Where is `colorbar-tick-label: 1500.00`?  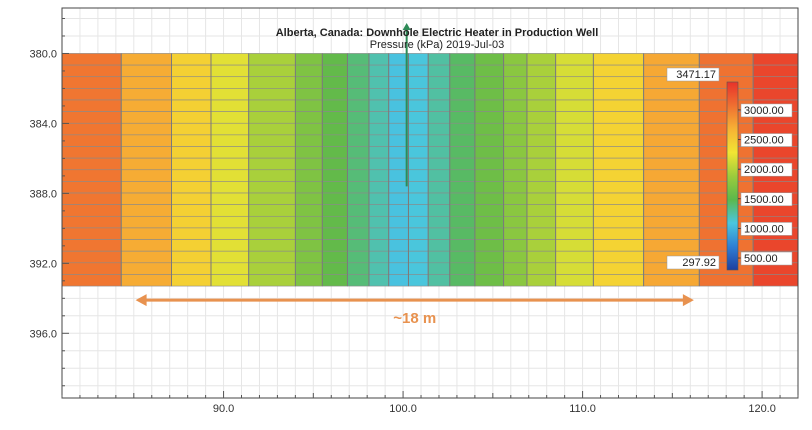
colorbar-tick-label: 1500.00 is located at coordinates (764, 200).